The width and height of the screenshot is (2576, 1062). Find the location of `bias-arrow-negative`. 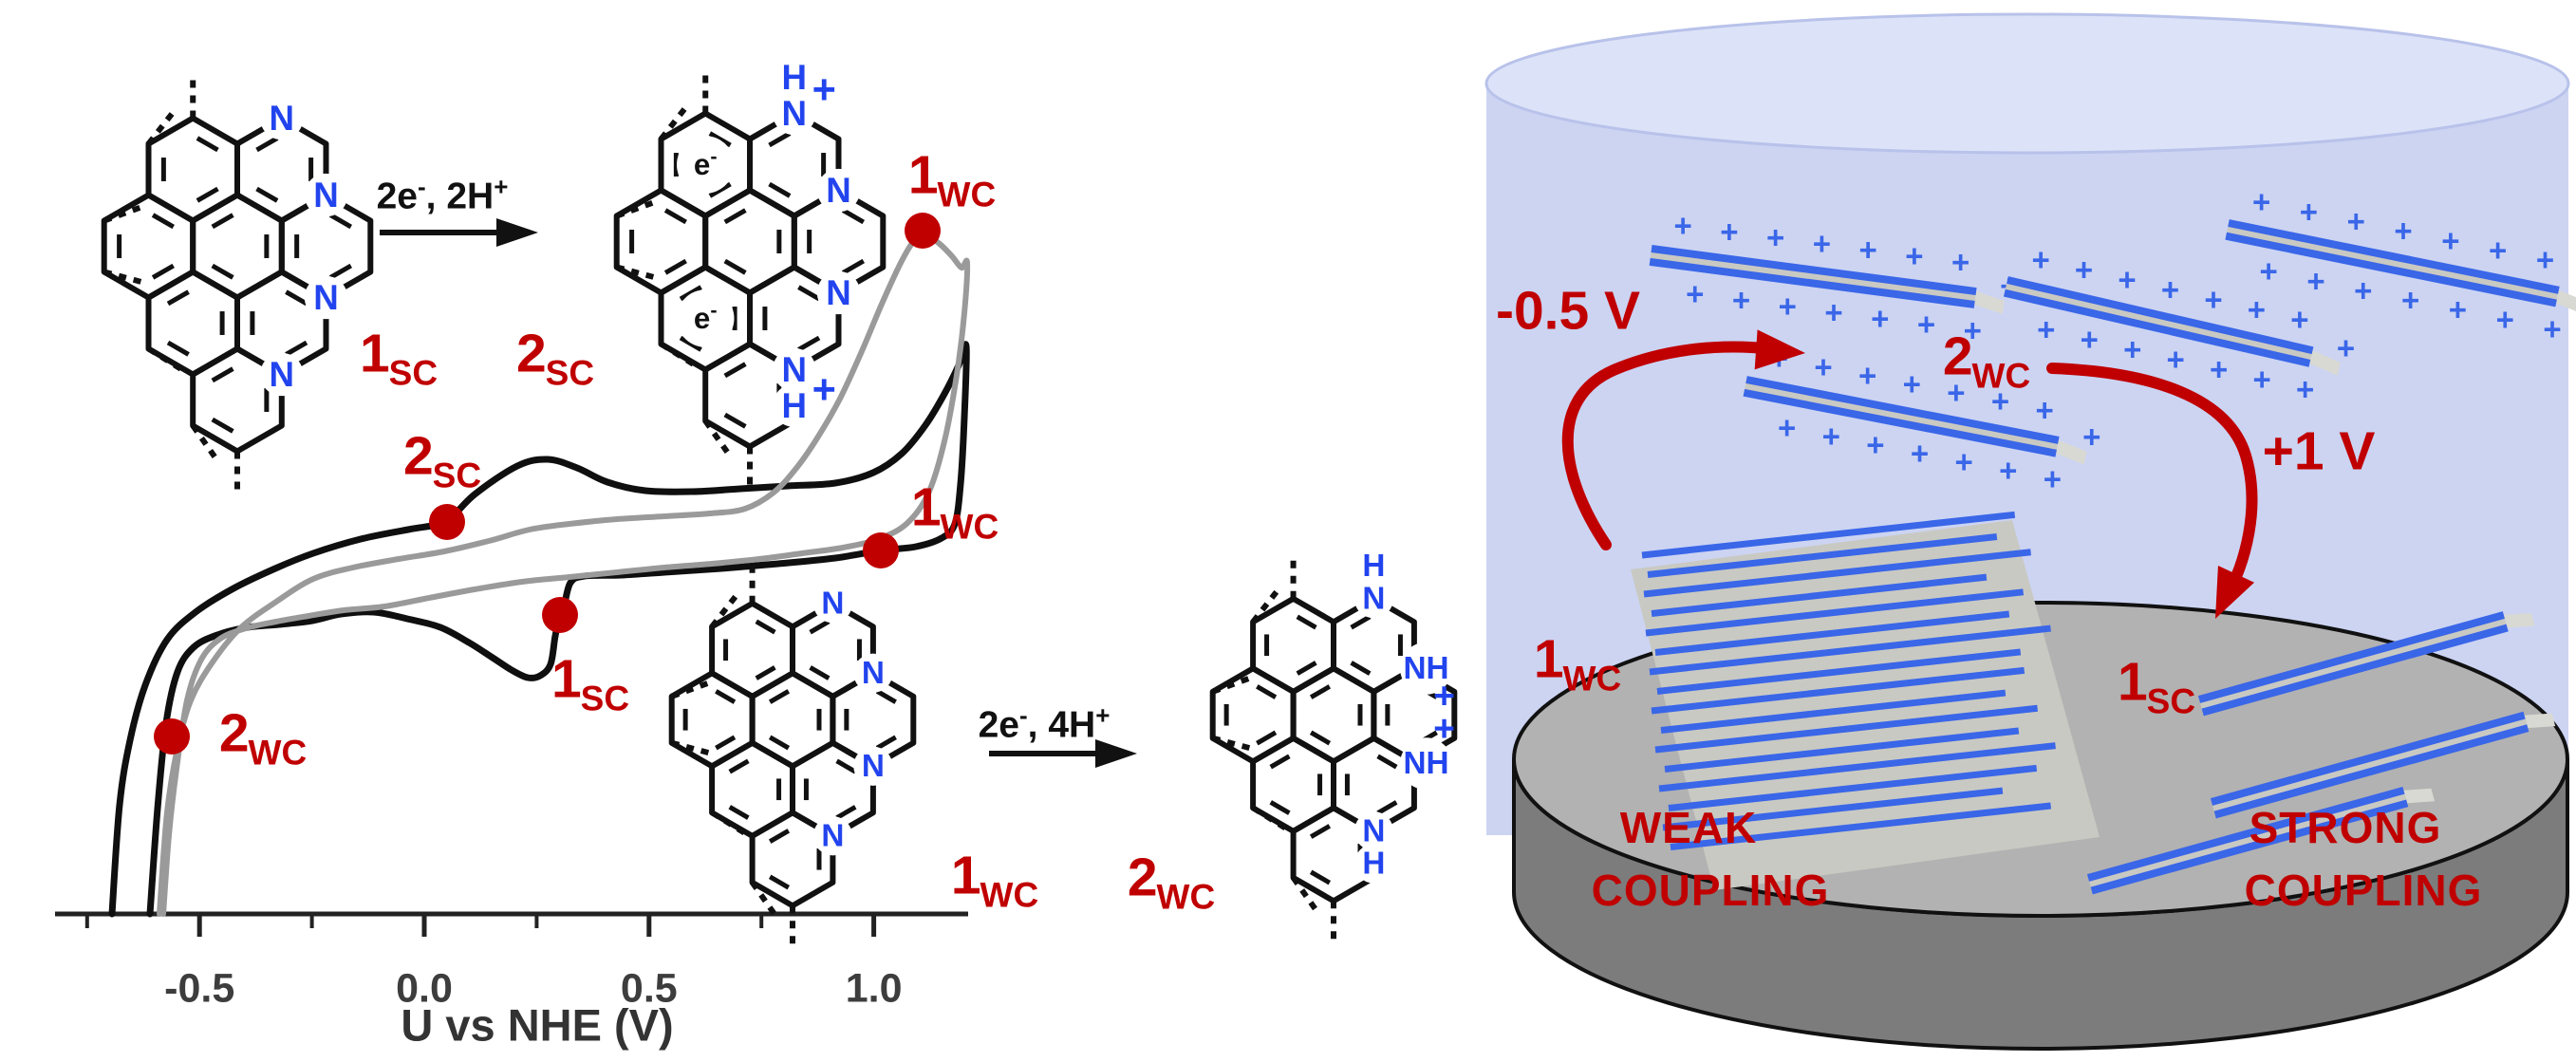

bias-arrow-negative is located at coordinates (1670, 445).